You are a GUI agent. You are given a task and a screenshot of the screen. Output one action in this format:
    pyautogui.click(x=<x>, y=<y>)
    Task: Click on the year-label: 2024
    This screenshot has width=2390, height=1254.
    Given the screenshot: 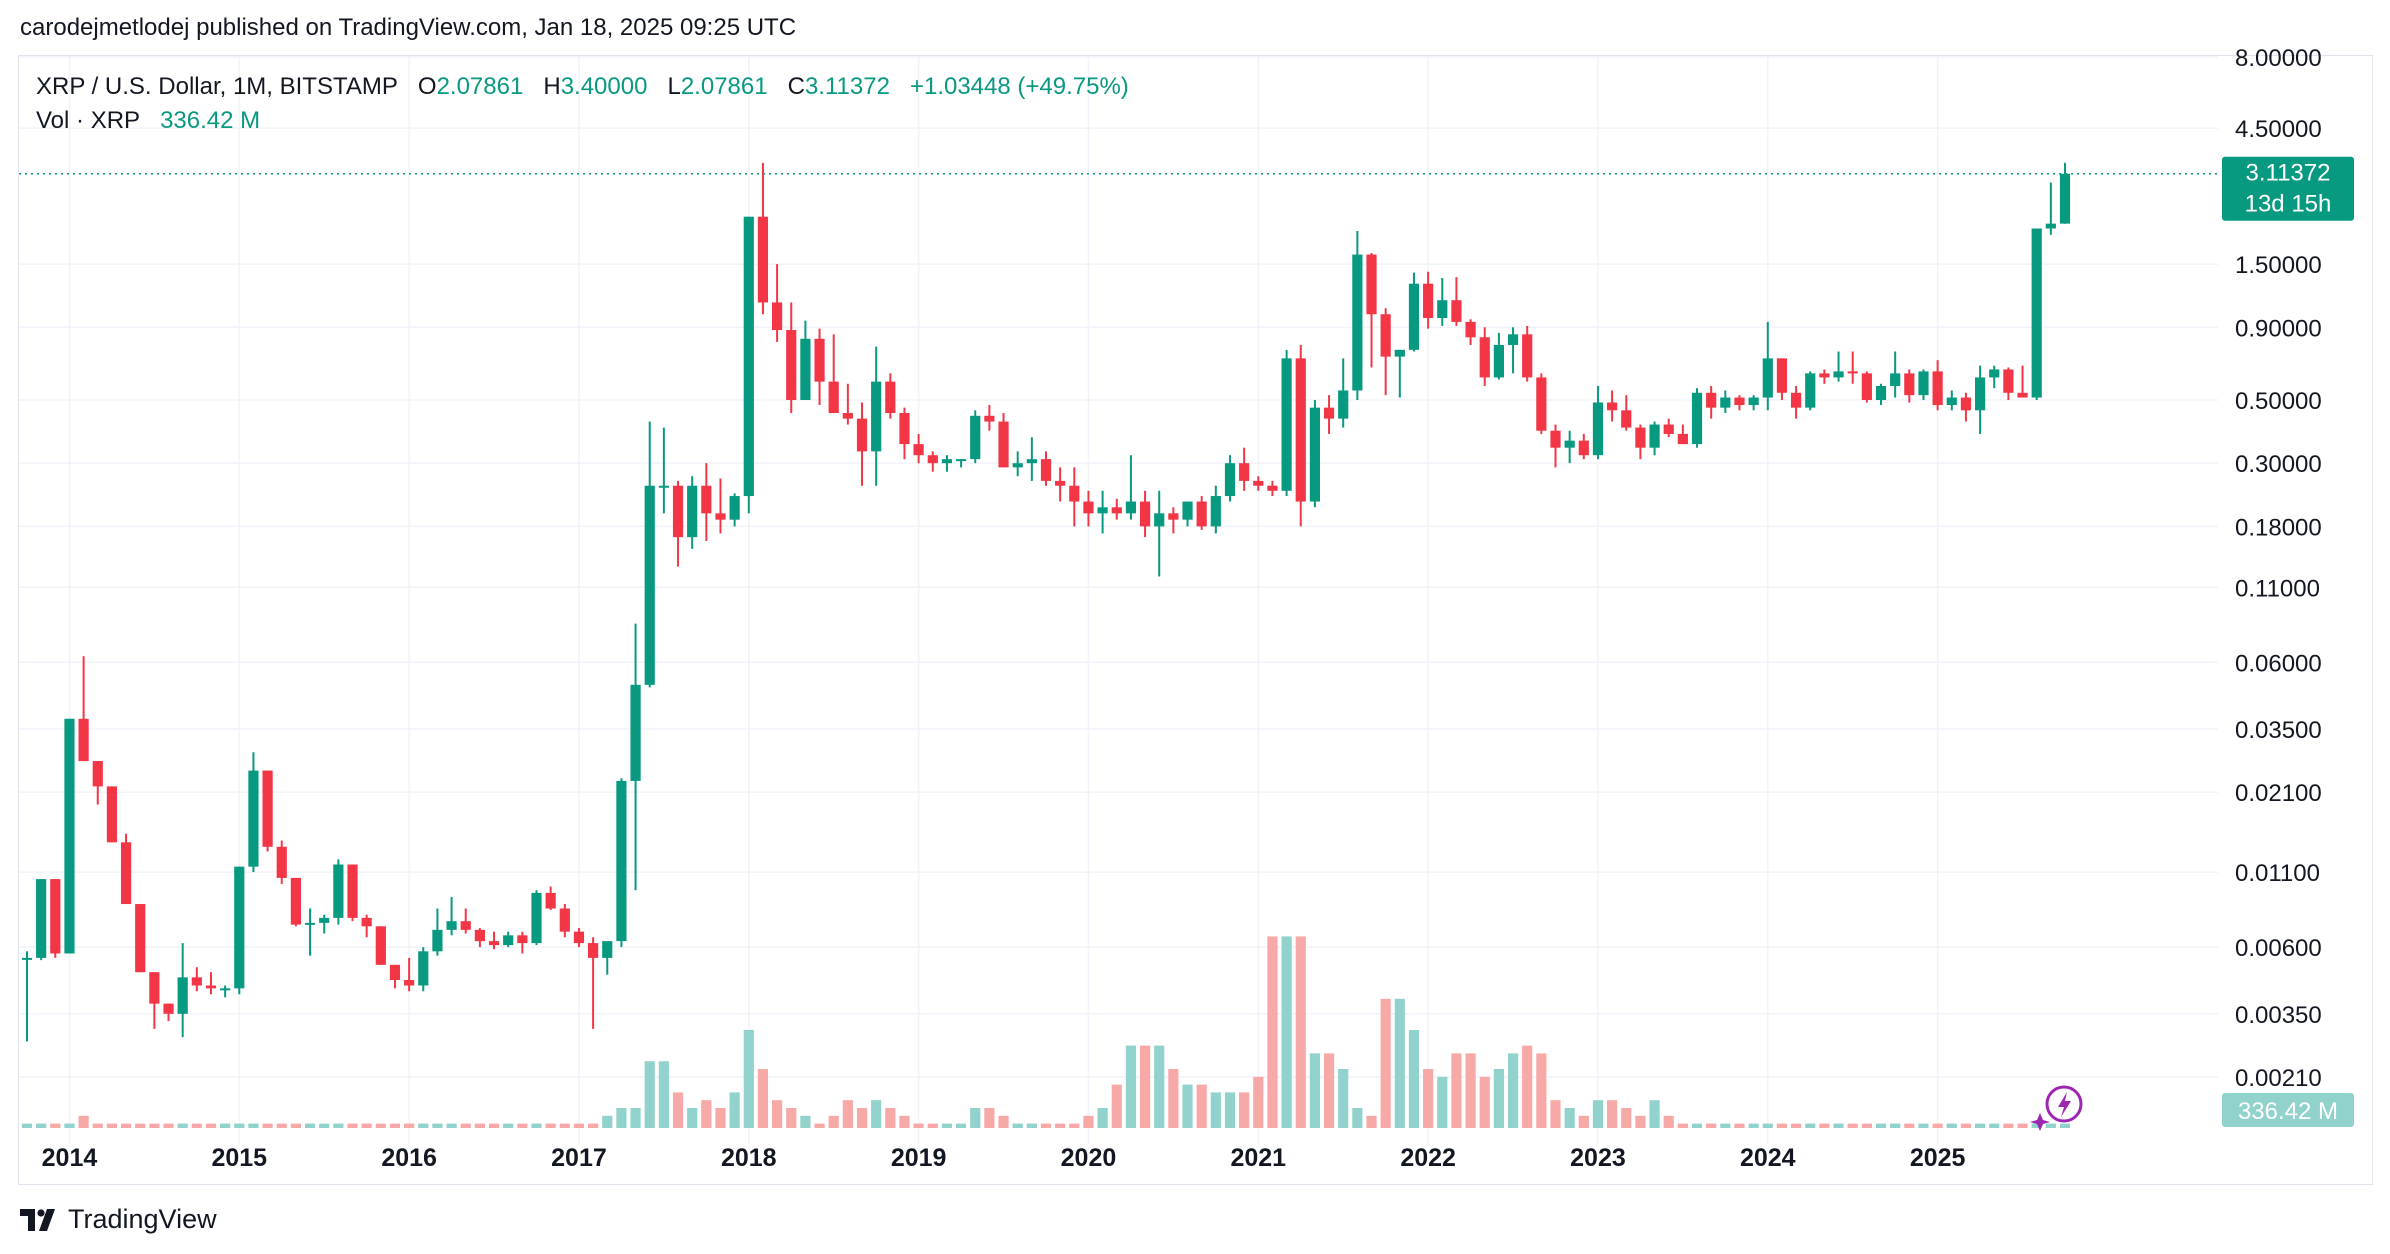 What is the action you would take?
    pyautogui.click(x=1768, y=1158)
    